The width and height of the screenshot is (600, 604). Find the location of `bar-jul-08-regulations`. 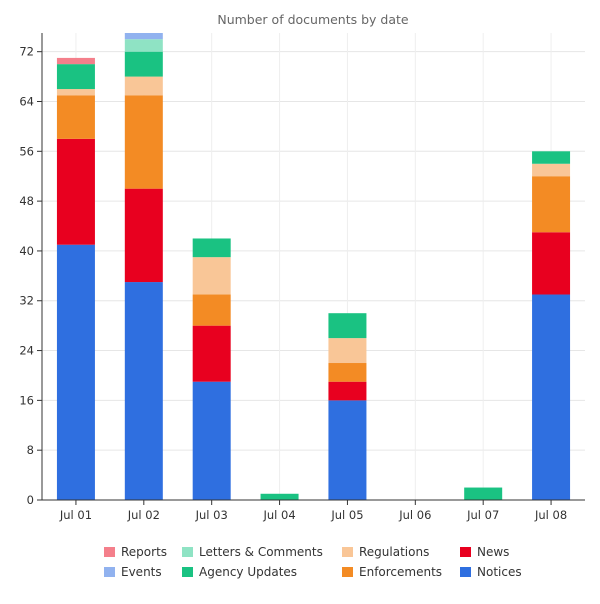

bar-jul-08-regulations is located at coordinates (551, 170).